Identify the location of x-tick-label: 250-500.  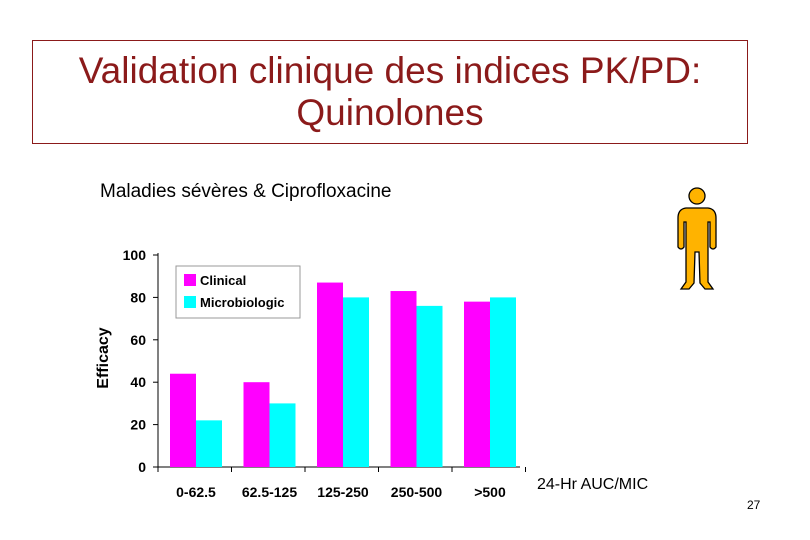
(417, 492).